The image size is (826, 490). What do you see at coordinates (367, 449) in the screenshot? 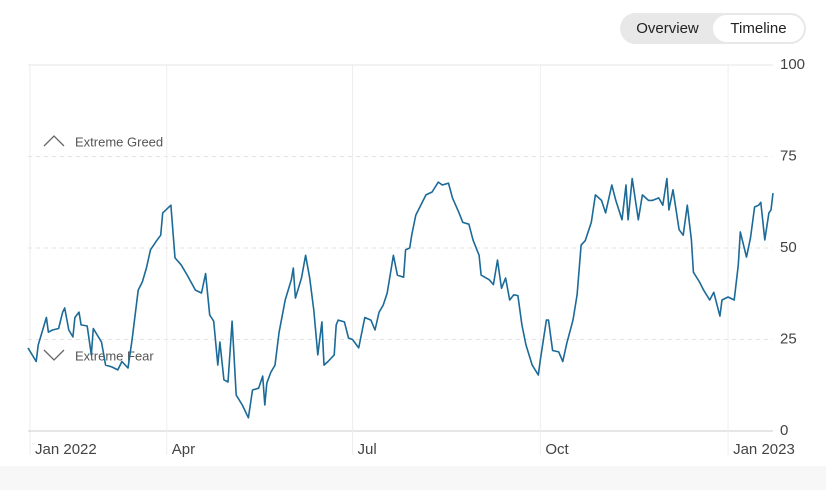
I see `x-tick-label: Jul` at bounding box center [367, 449].